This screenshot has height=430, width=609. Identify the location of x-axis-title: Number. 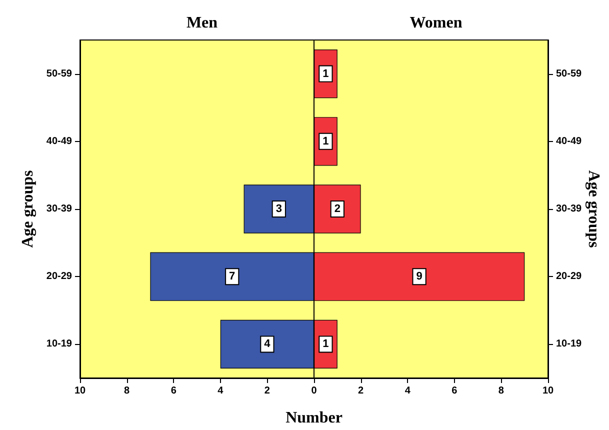
(314, 418).